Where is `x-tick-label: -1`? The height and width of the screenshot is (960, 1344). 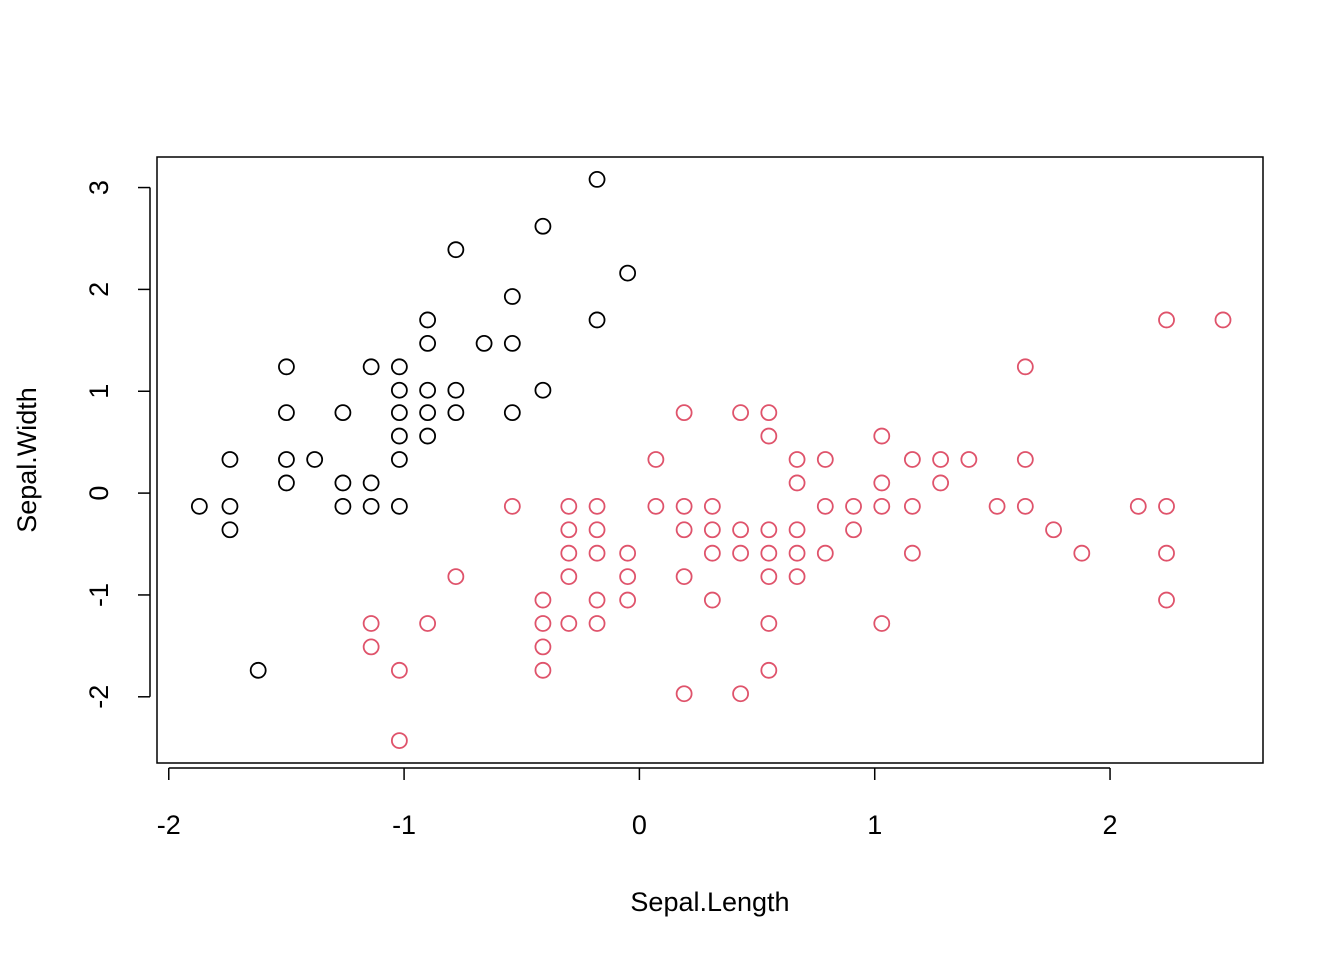
x-tick-label: -1 is located at coordinates (404, 825).